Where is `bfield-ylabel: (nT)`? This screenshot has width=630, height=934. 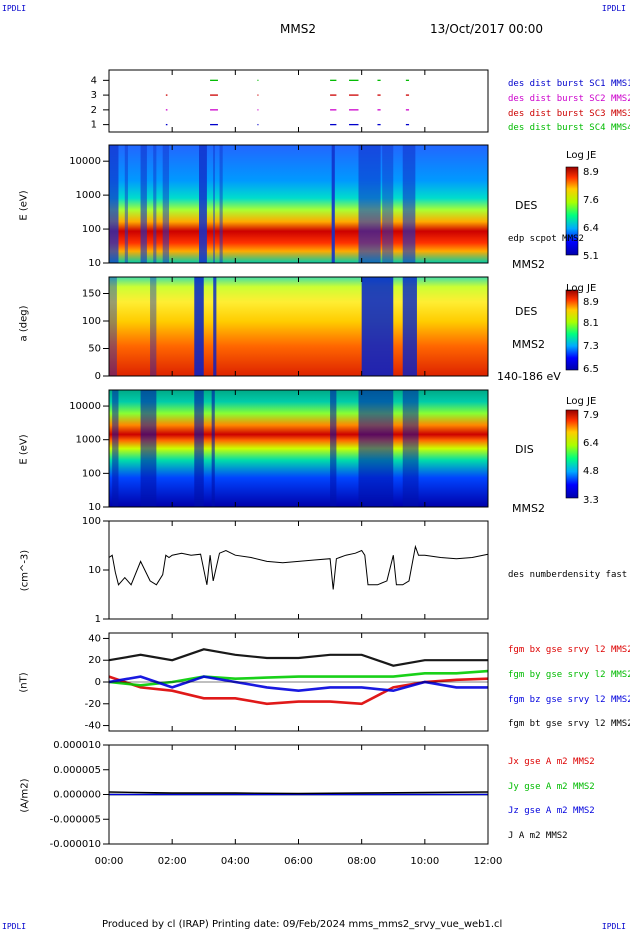 bfield-ylabel: (nT) is located at coordinates (24, 682).